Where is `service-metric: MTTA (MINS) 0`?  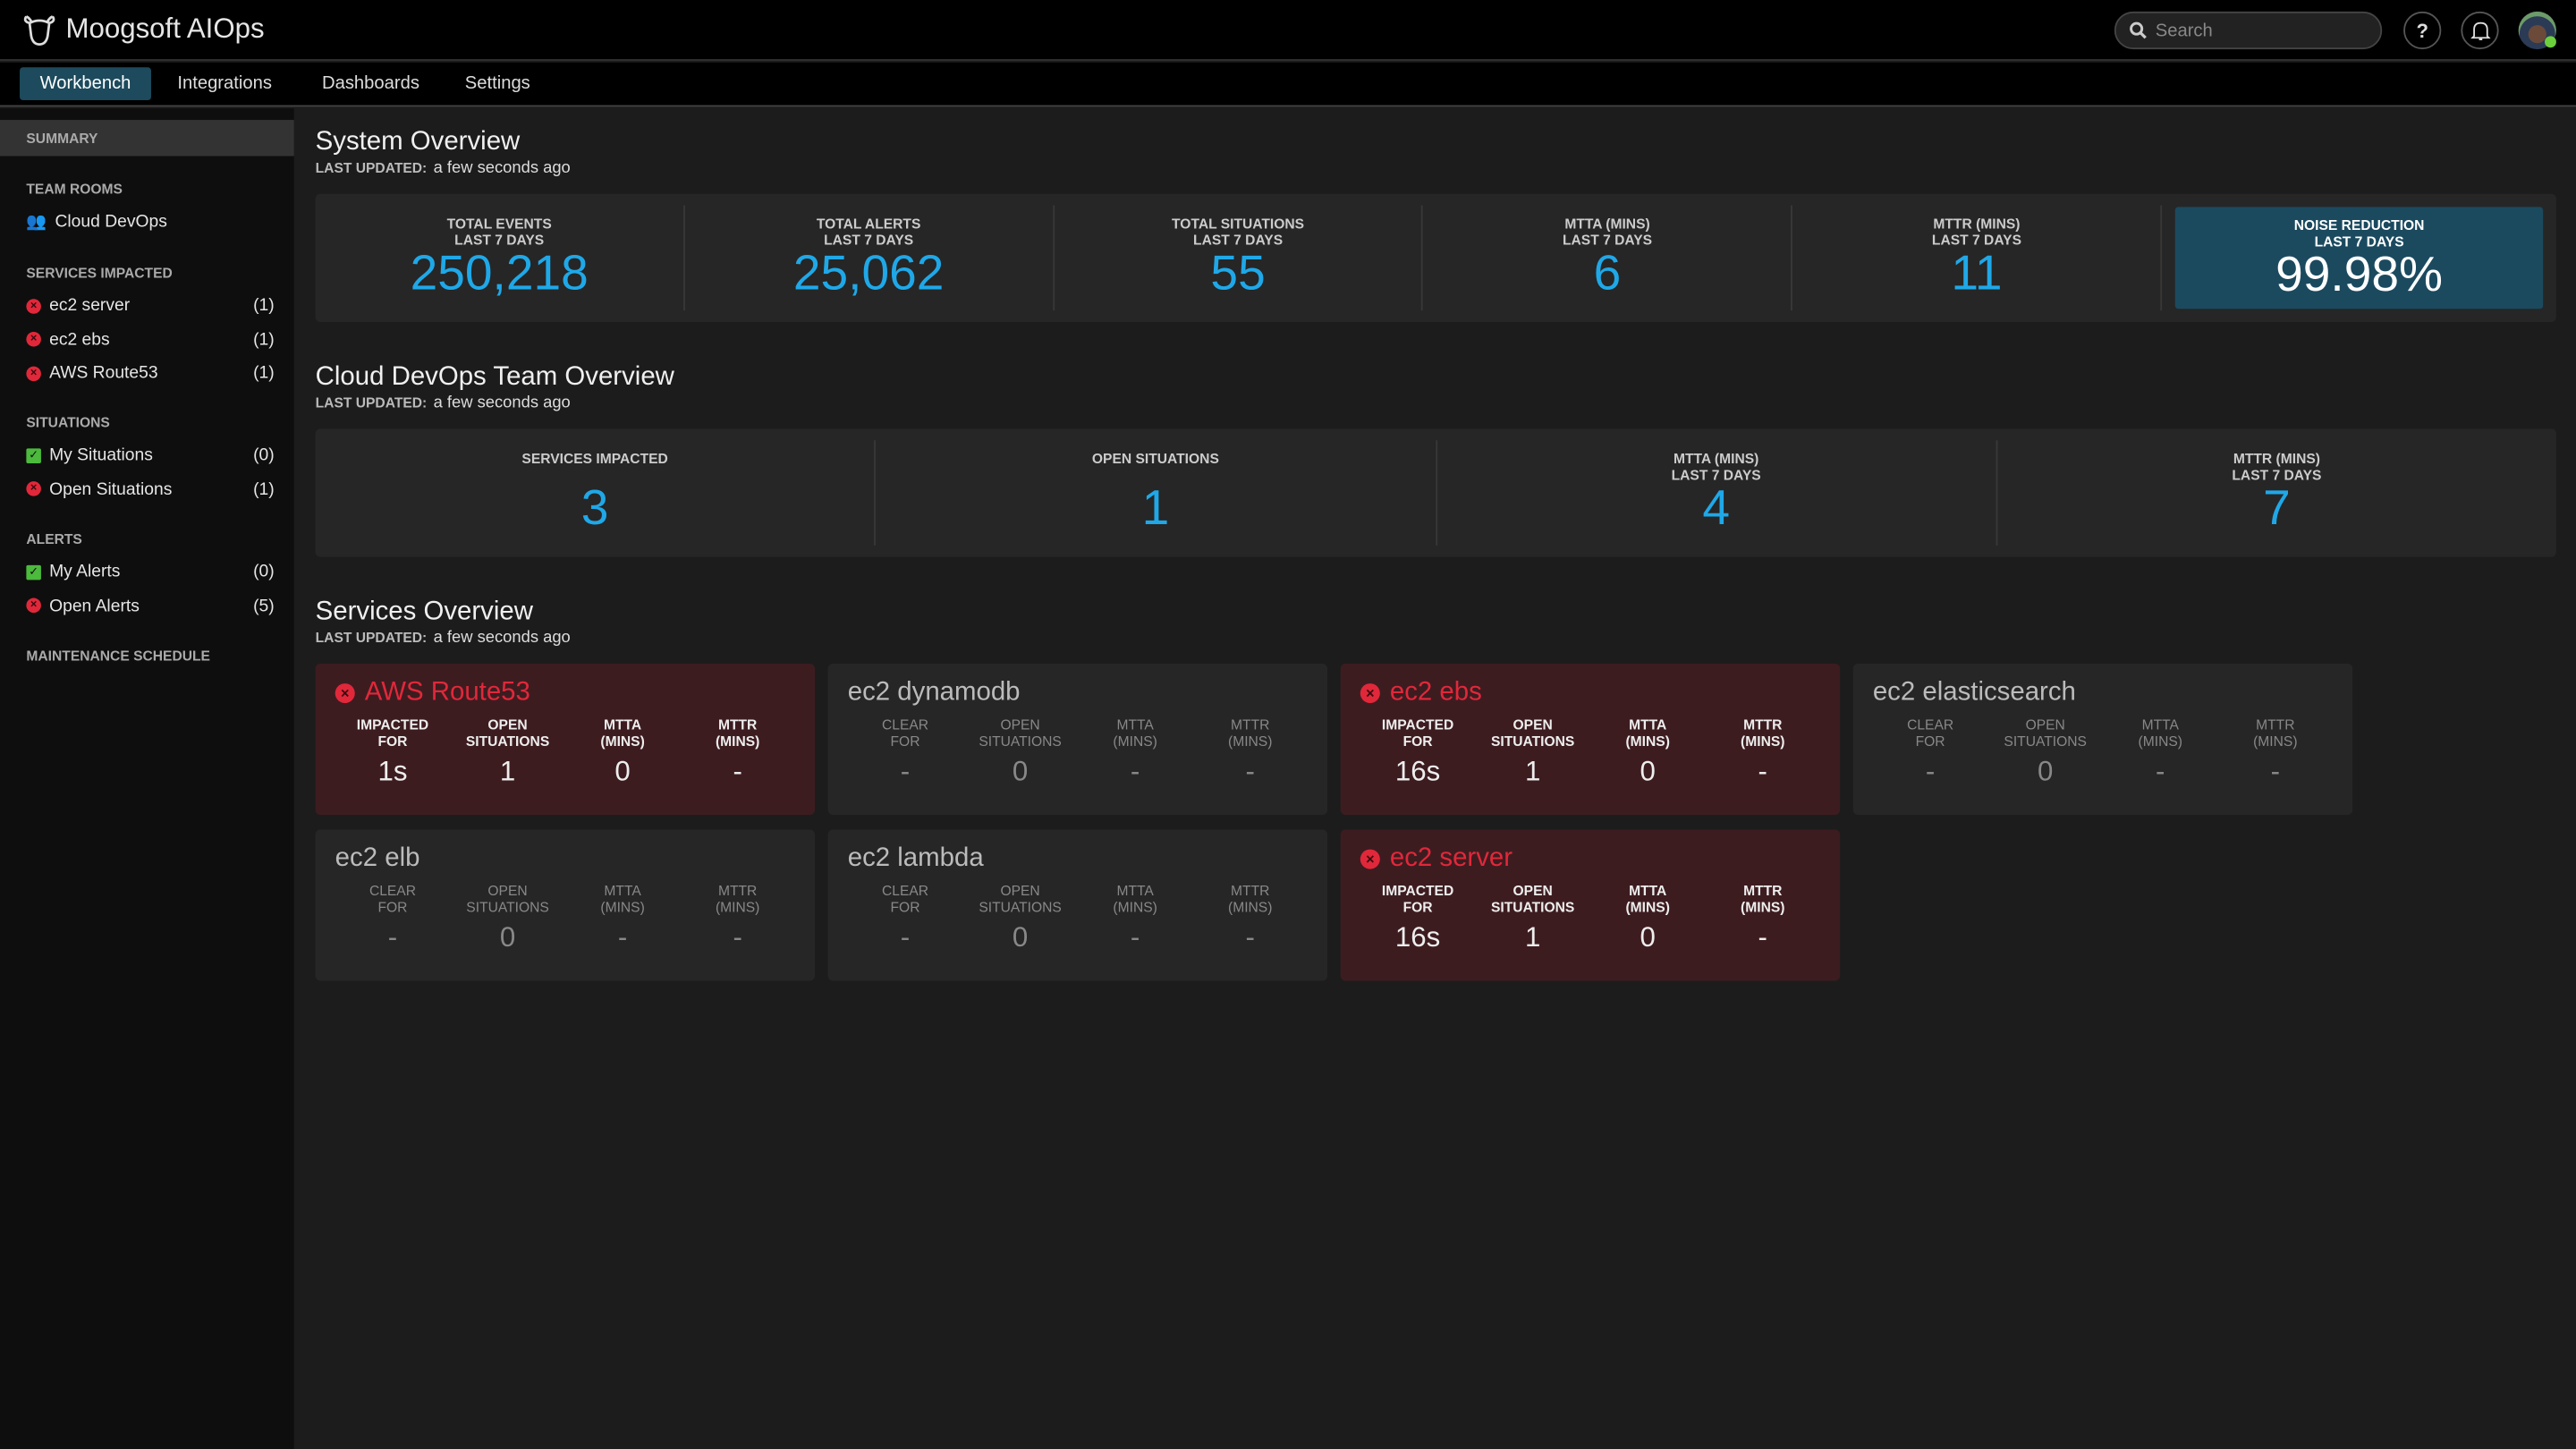
service-metric: MTTA (MINS) 0 is located at coordinates (1648, 753).